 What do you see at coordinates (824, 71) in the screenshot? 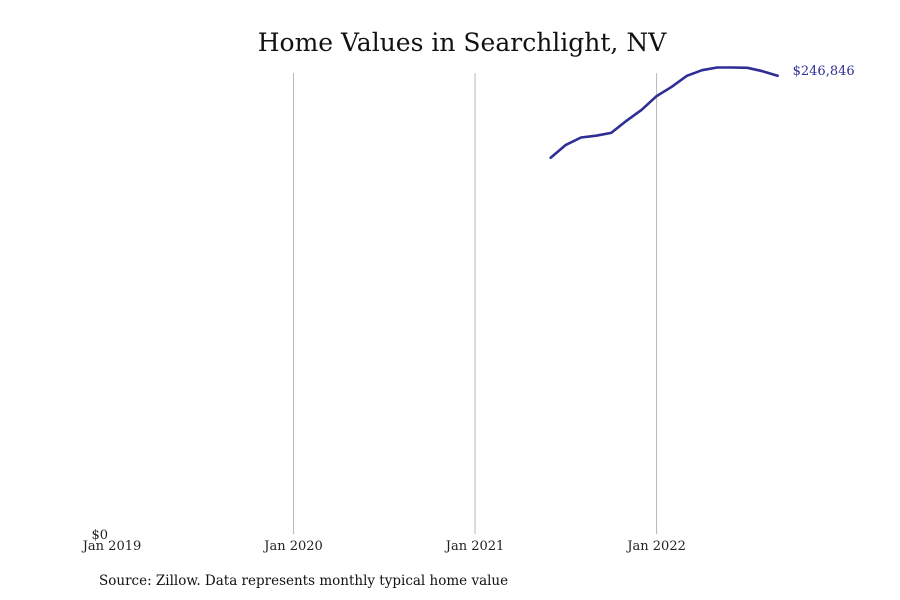
I see `end-value-label: $246,846` at bounding box center [824, 71].